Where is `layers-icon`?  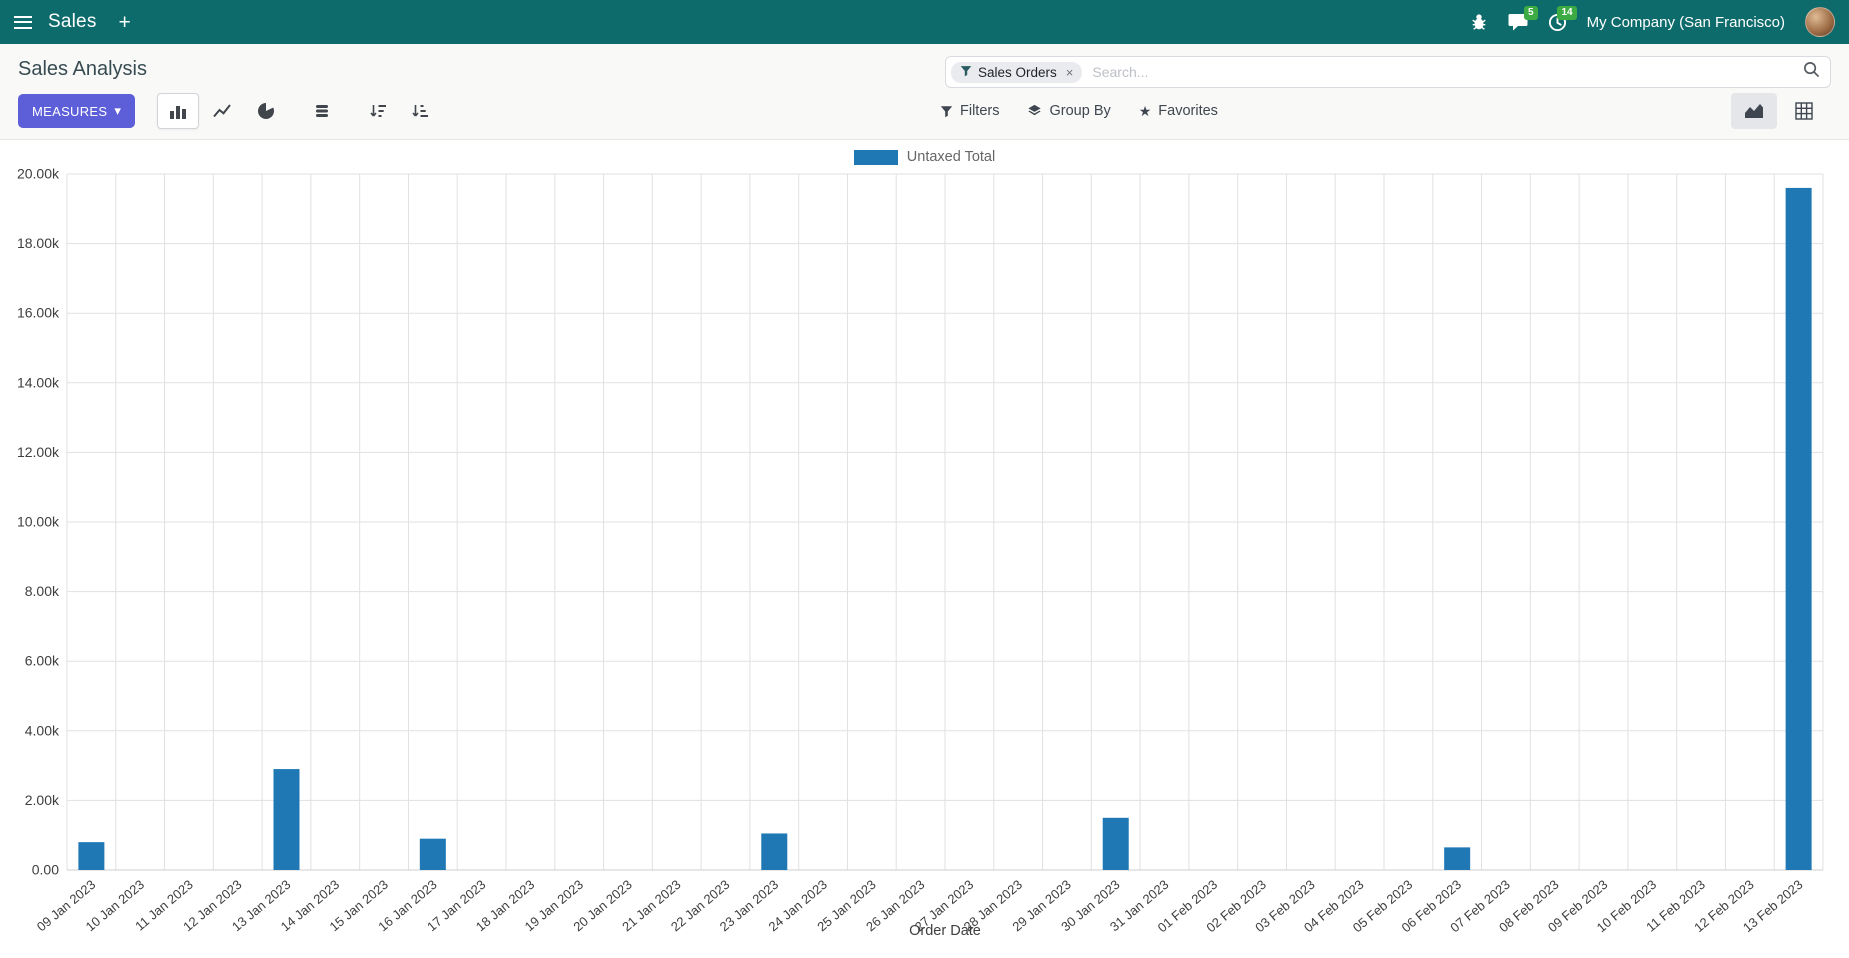 layers-icon is located at coordinates (1035, 110).